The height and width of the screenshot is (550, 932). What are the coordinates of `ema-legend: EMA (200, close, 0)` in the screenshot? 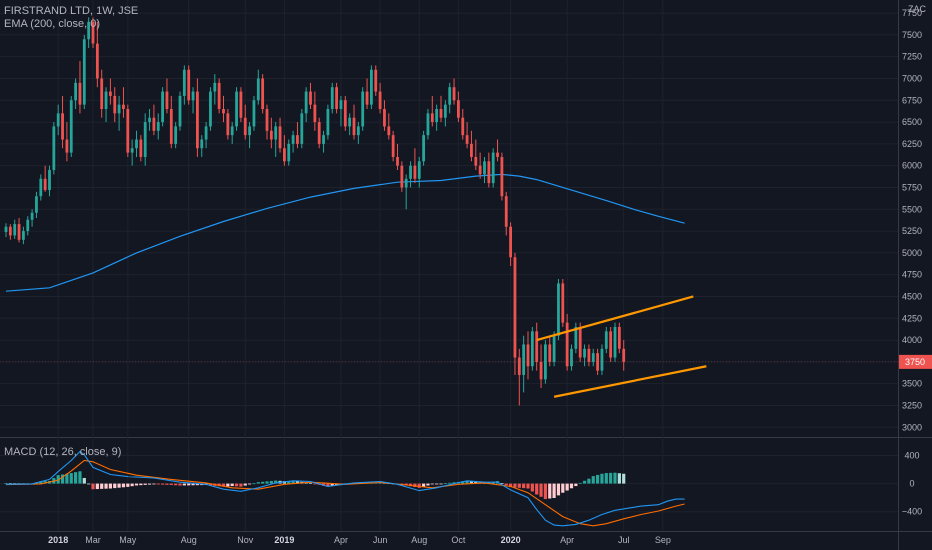 It's located at (52, 24).